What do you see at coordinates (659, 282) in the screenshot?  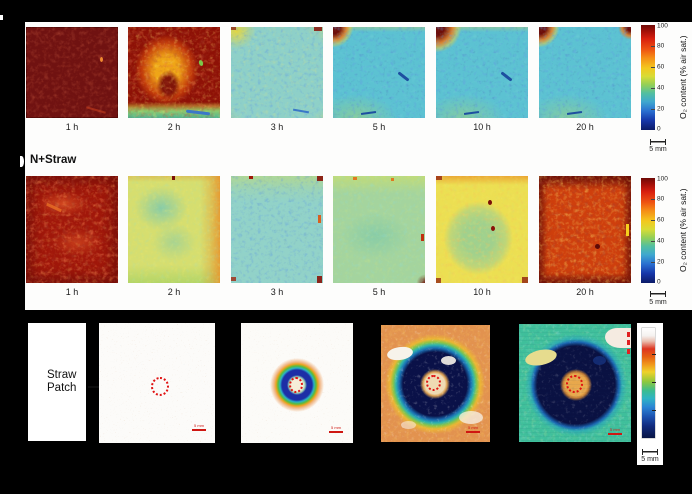 I see `colorbar-tick: 0` at bounding box center [659, 282].